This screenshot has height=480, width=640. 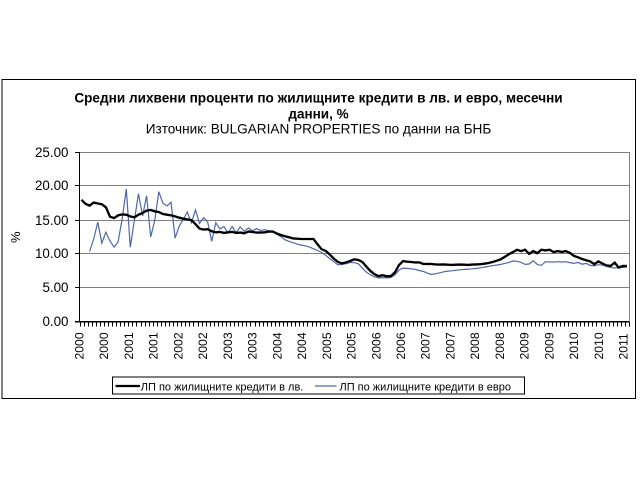 I want to click on svg-text: 10.00, so click(x=52, y=253).